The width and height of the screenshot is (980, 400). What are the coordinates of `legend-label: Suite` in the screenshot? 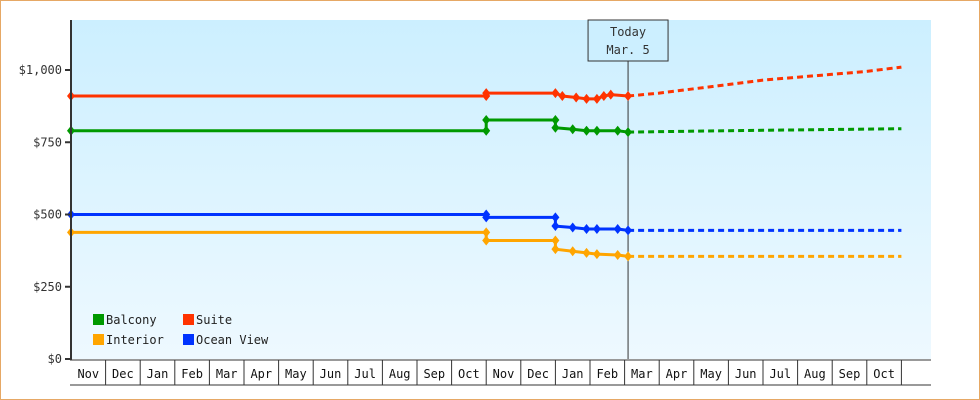 It's located at (214, 320).